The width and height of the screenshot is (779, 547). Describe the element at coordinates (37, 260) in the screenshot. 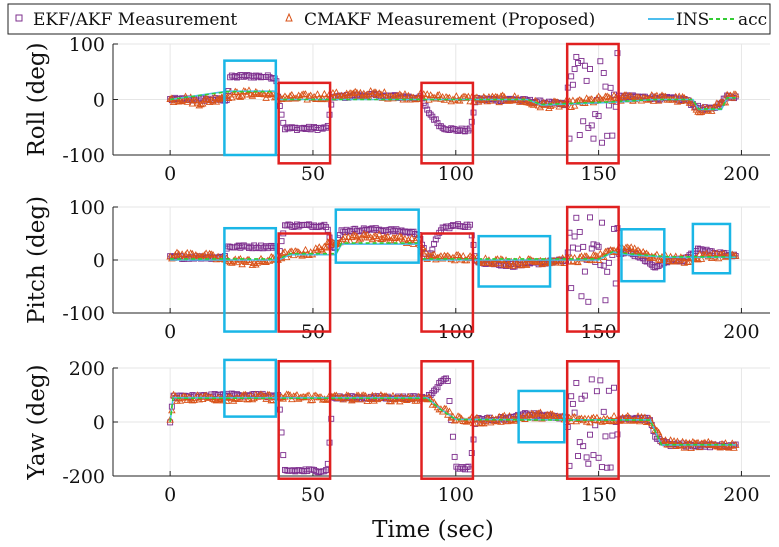

I see `y-axis-label: Pitch (deg)` at that location.